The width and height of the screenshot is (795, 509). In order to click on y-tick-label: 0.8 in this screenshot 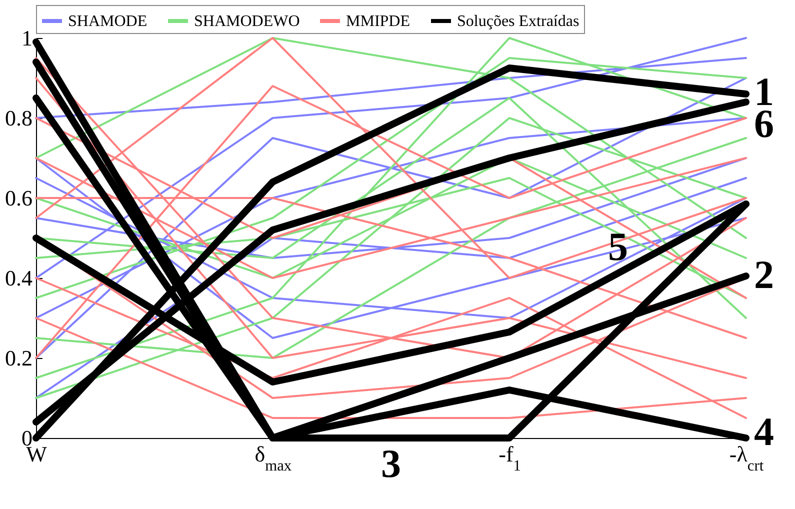, I will do `click(18, 118)`.